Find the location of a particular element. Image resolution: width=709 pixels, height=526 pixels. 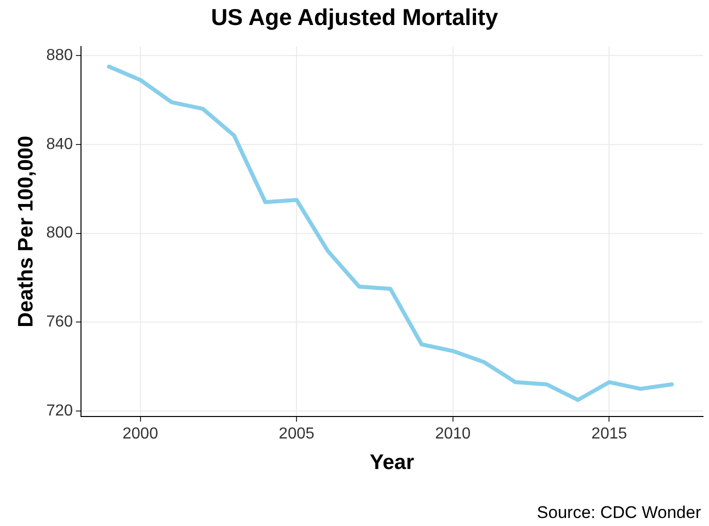

x-tick-label: 2010 is located at coordinates (453, 434).